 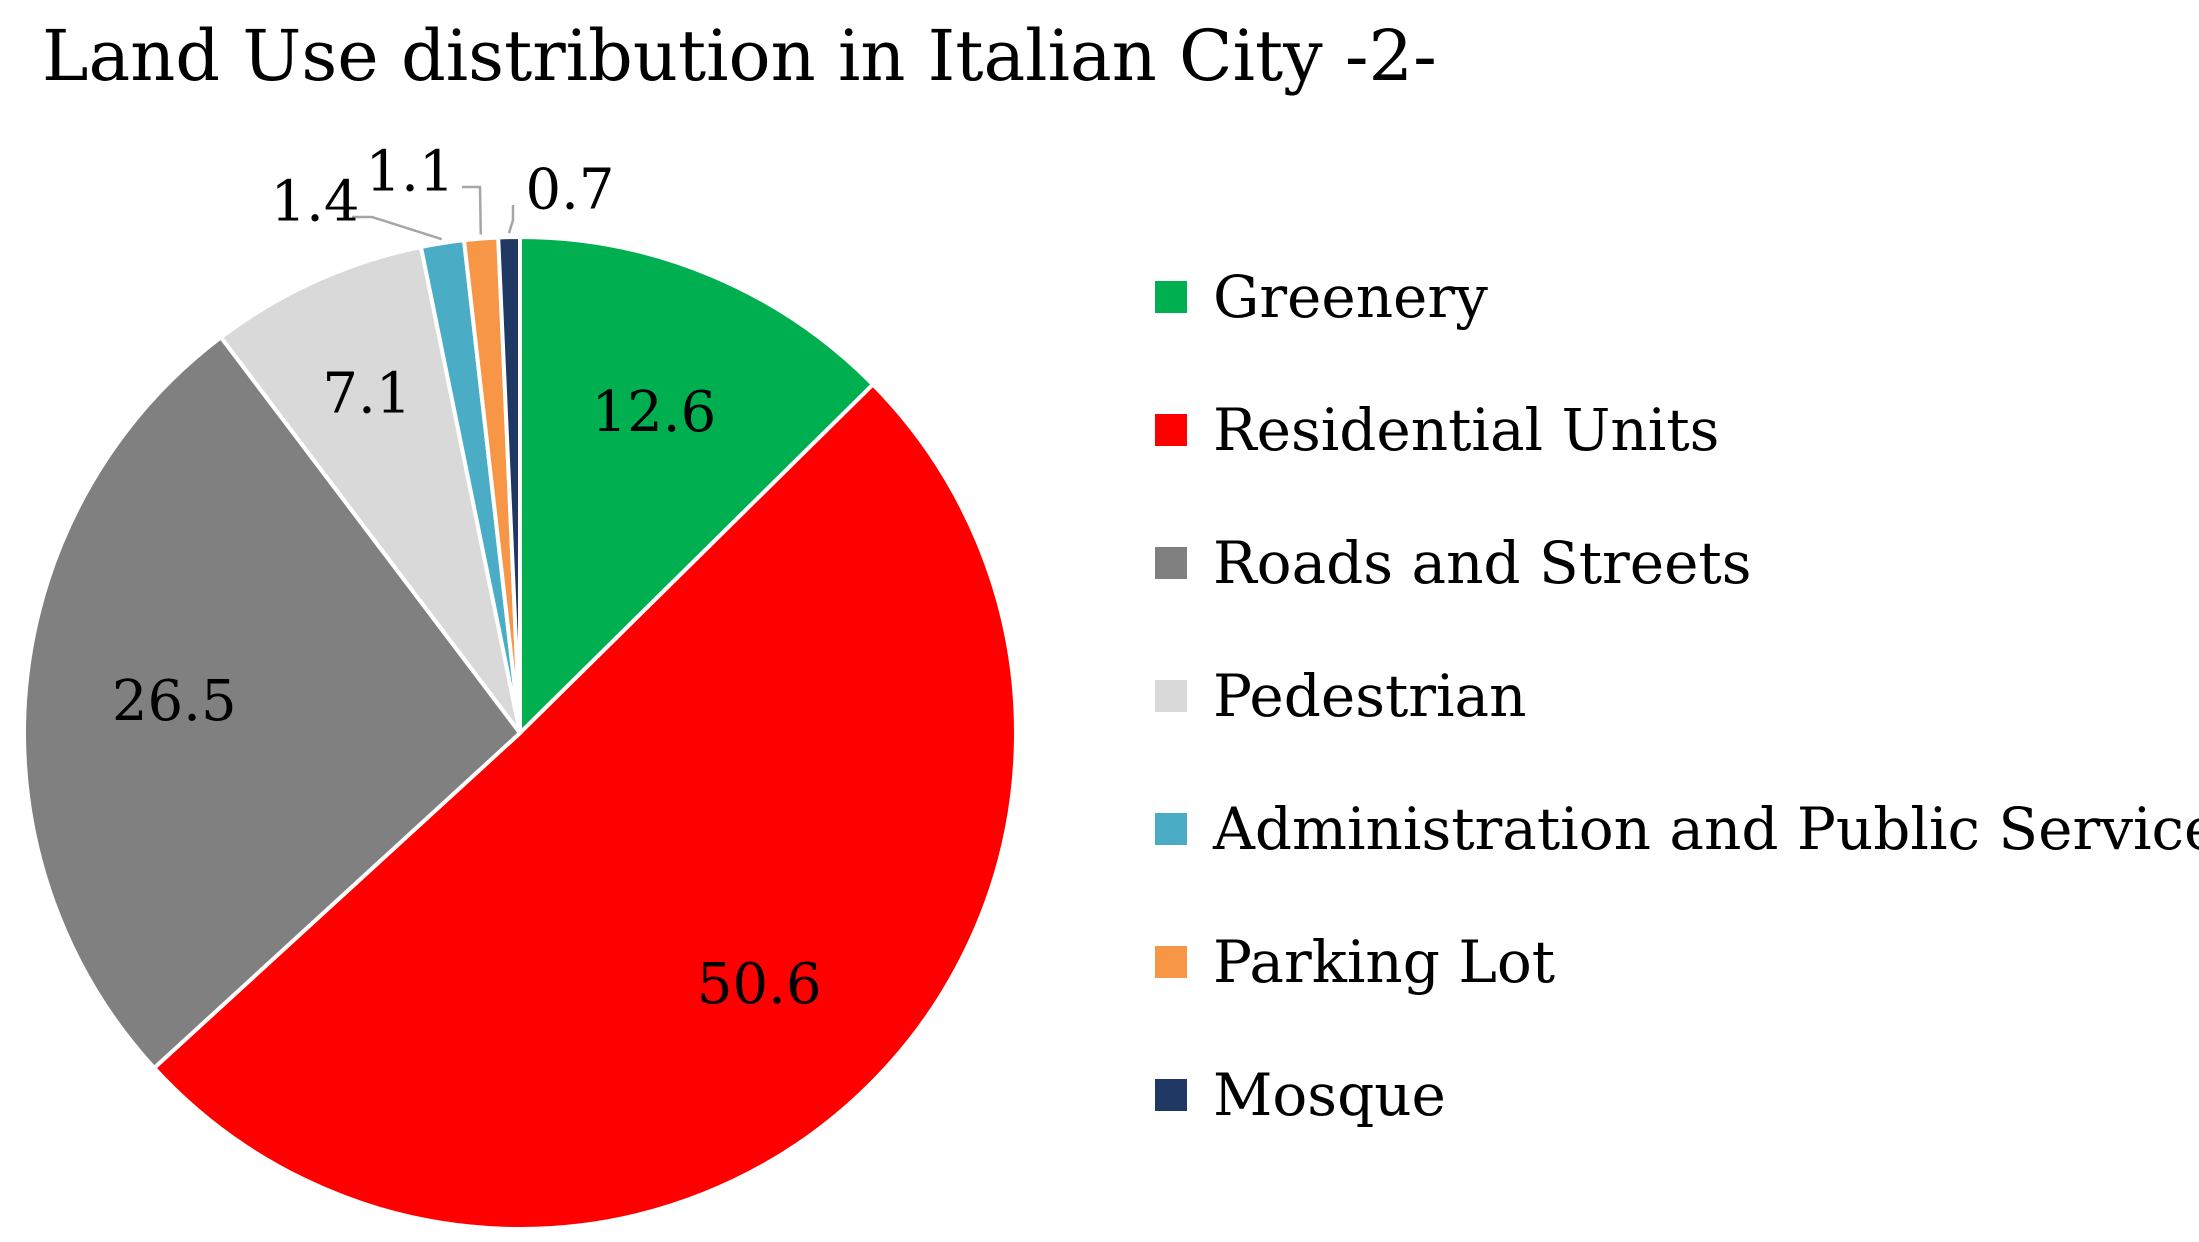 I want to click on data-label-roads-and-streets: 26.5, so click(x=174, y=701).